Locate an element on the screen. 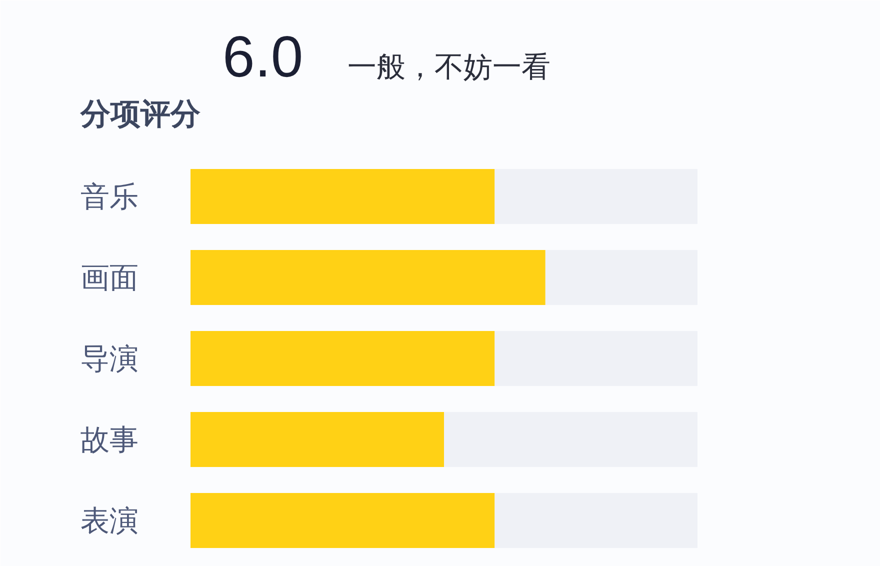 The image size is (880, 566). y-tick-label: 画面 is located at coordinates (109, 277).